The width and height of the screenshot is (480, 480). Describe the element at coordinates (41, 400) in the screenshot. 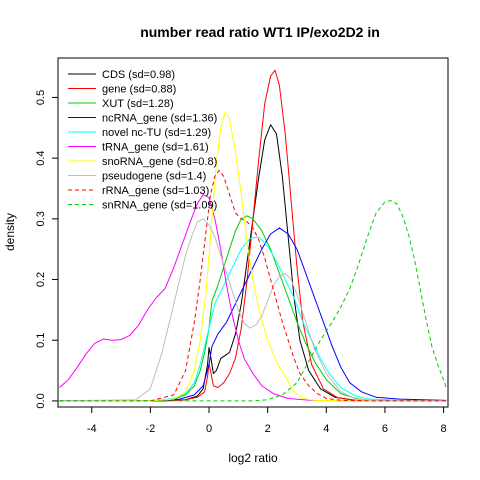

I see `y-tick-label: 0.0` at that location.